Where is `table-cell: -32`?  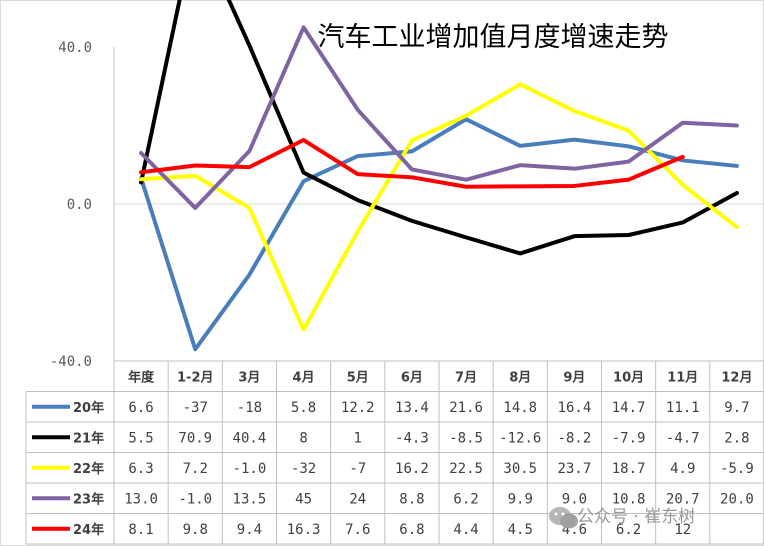
table-cell: -32 is located at coordinates (303, 469).